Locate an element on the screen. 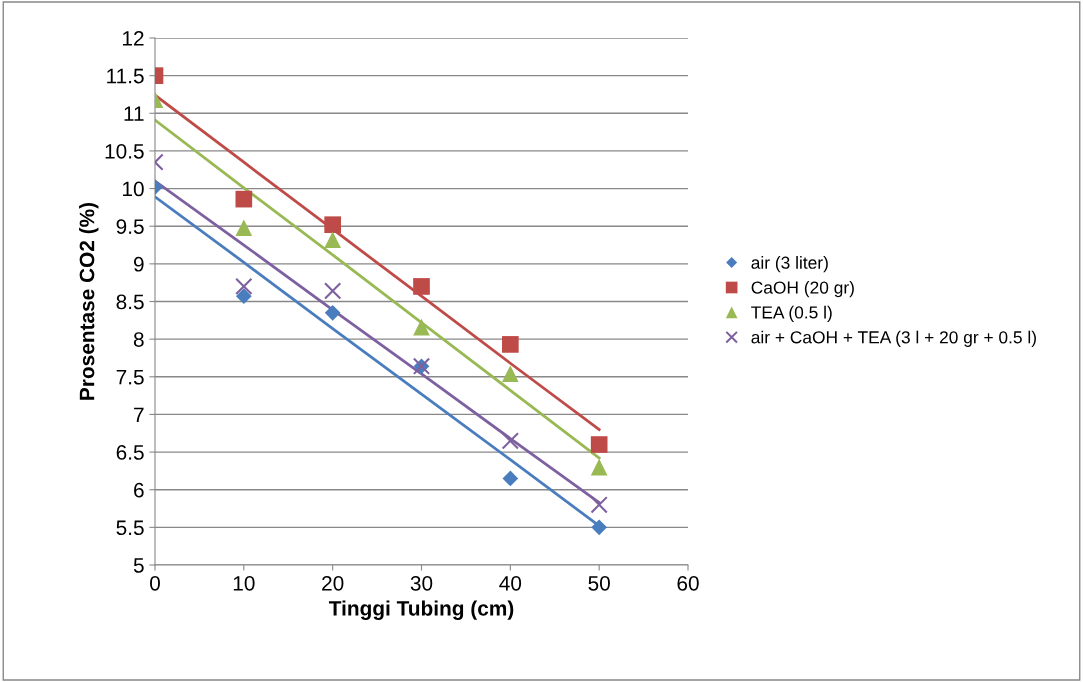 Image resolution: width=1083 pixels, height=682 pixels. legend-label: air + CaOH + TEA (3 l + 20 gr + 0.5 l) is located at coordinates (893, 338).